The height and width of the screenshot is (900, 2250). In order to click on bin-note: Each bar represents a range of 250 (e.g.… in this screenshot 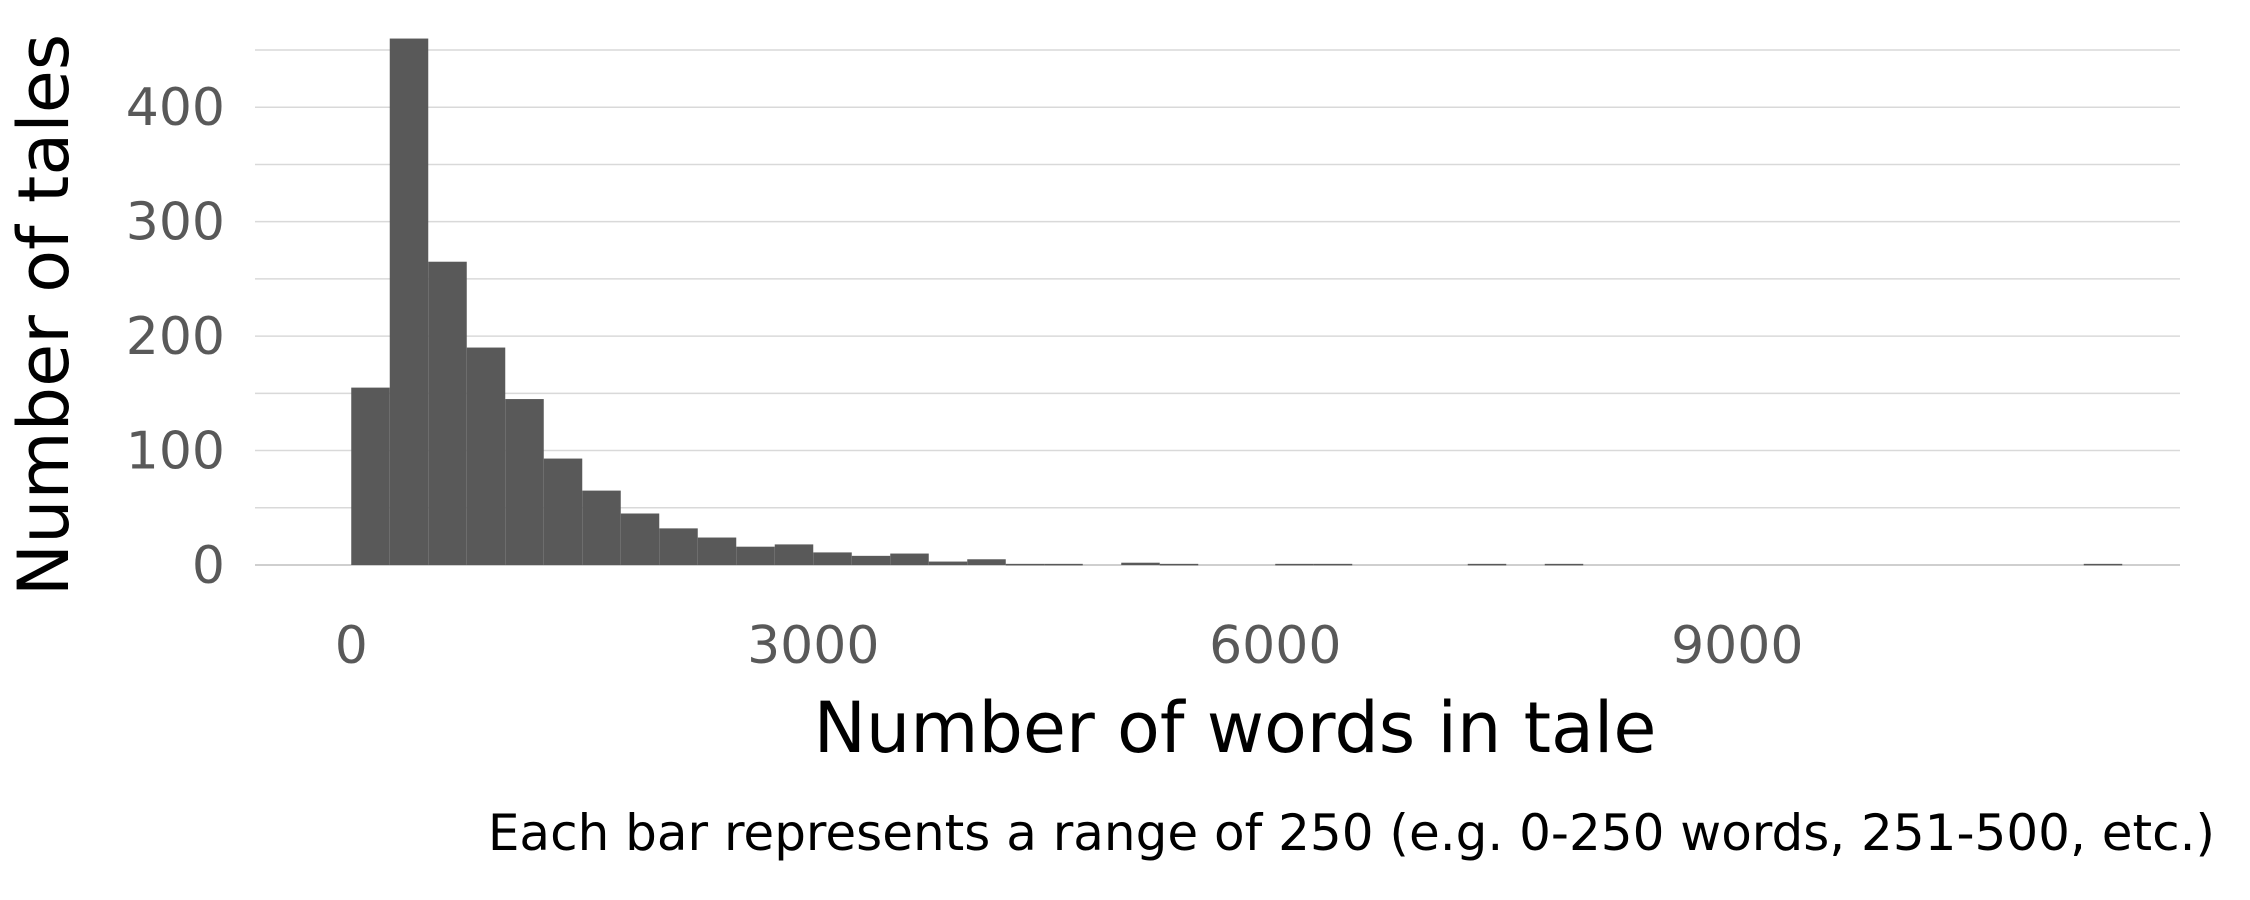, I will do `click(1351, 833)`.